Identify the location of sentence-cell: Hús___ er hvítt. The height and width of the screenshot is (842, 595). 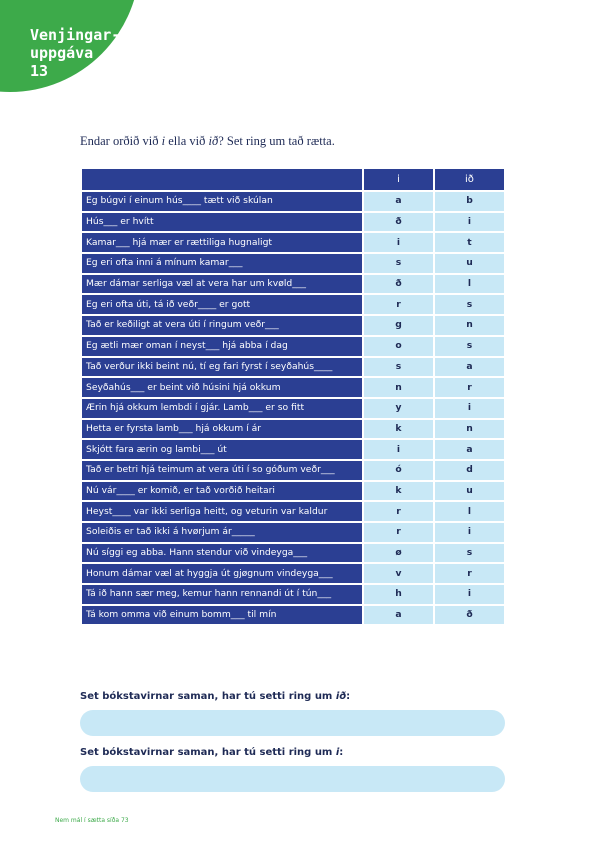
(222, 222).